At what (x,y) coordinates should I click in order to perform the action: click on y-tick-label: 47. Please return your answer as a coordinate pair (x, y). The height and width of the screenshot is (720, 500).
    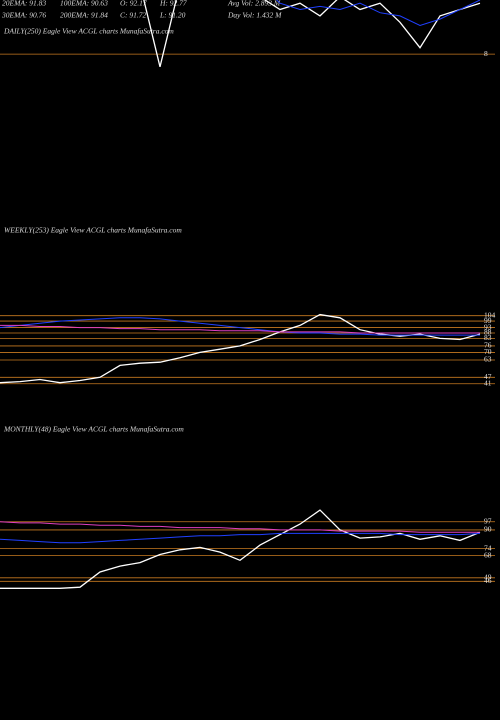
    Looking at the image, I should click on (488, 376).